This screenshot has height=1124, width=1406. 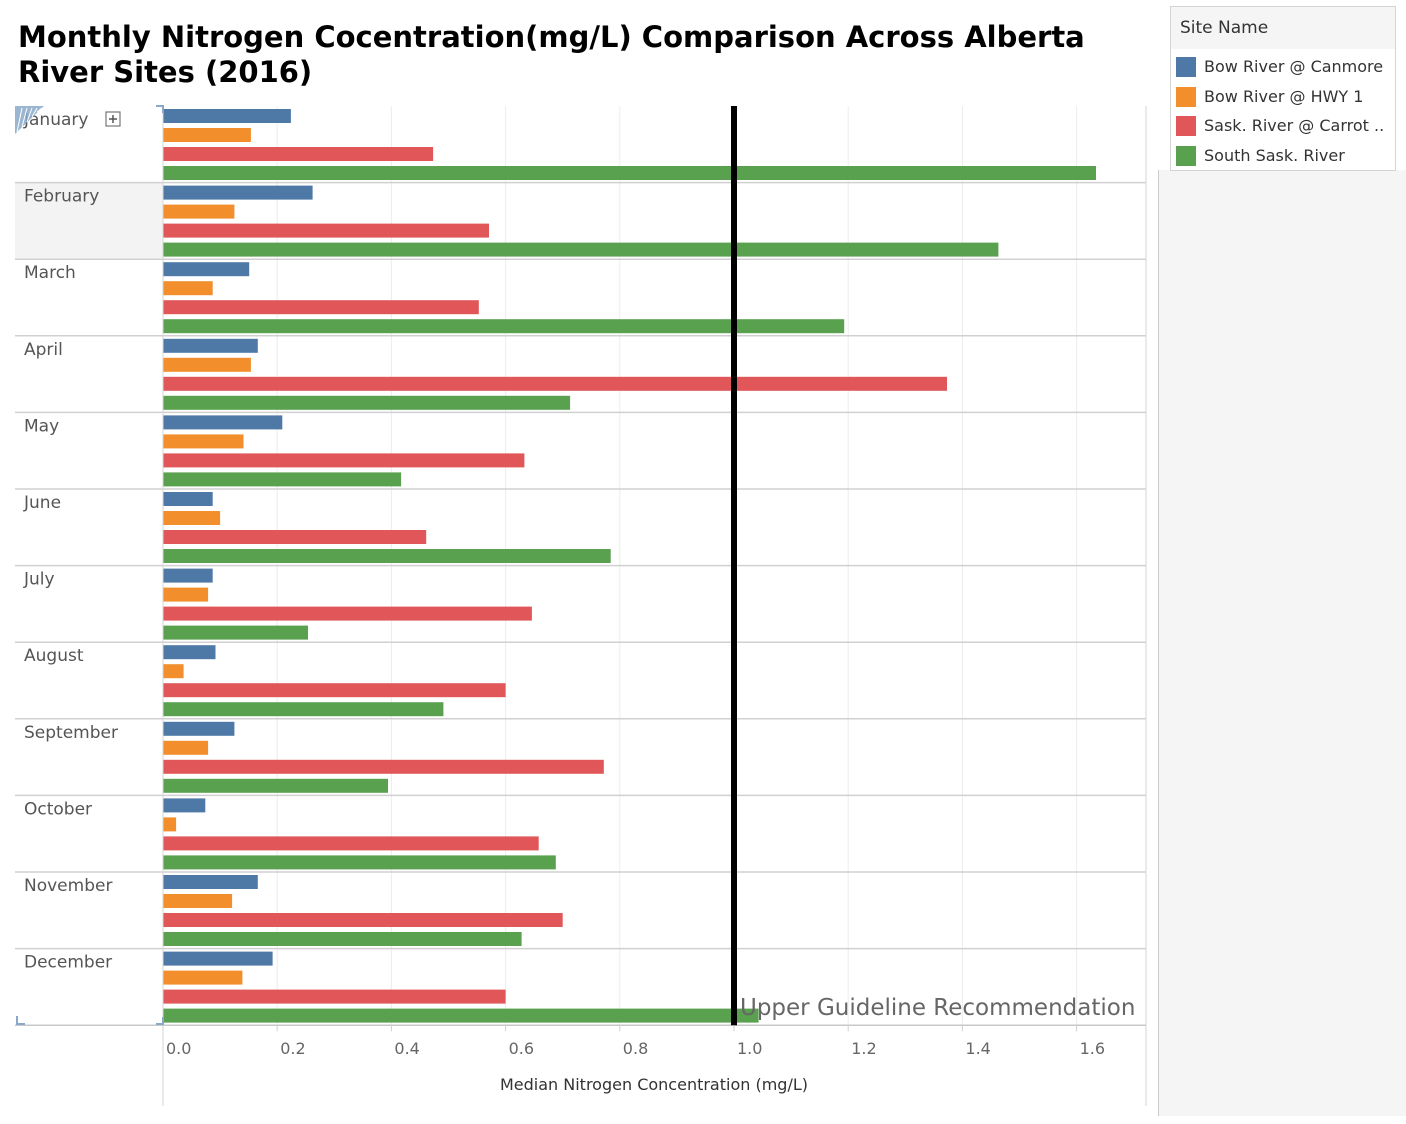 What do you see at coordinates (749, 1048) in the screenshot?
I see `x-tick-1-0: 1.0` at bounding box center [749, 1048].